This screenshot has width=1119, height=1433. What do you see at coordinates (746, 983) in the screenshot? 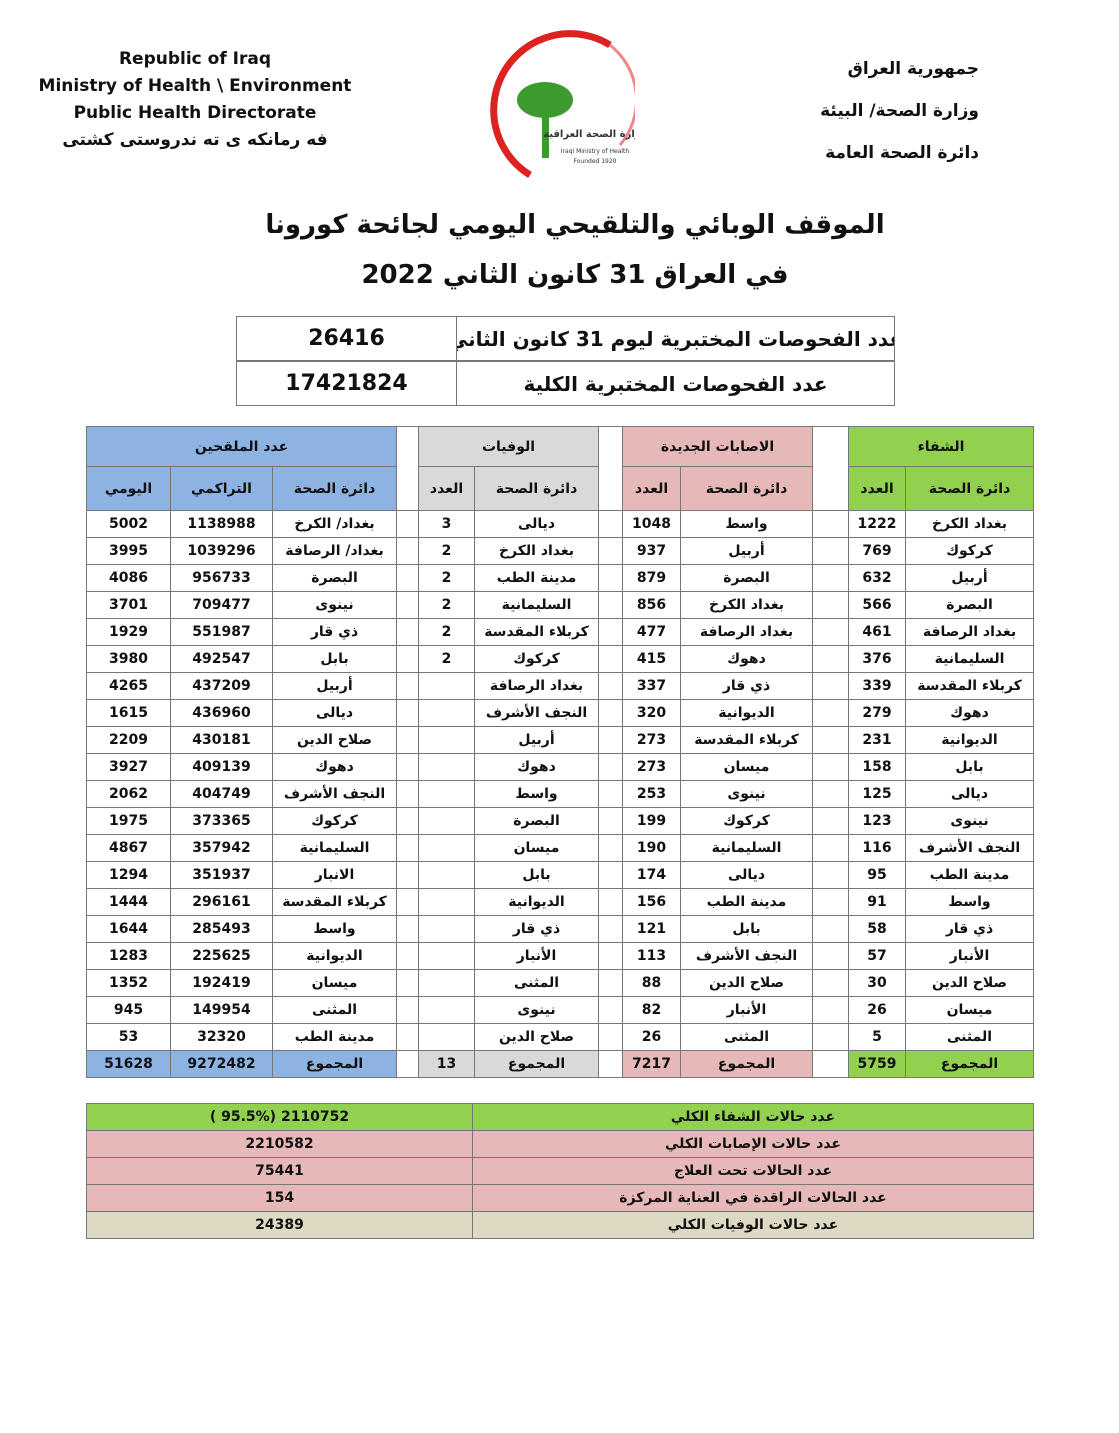
I see `directorate-cell: صلاح الدين` at bounding box center [746, 983].